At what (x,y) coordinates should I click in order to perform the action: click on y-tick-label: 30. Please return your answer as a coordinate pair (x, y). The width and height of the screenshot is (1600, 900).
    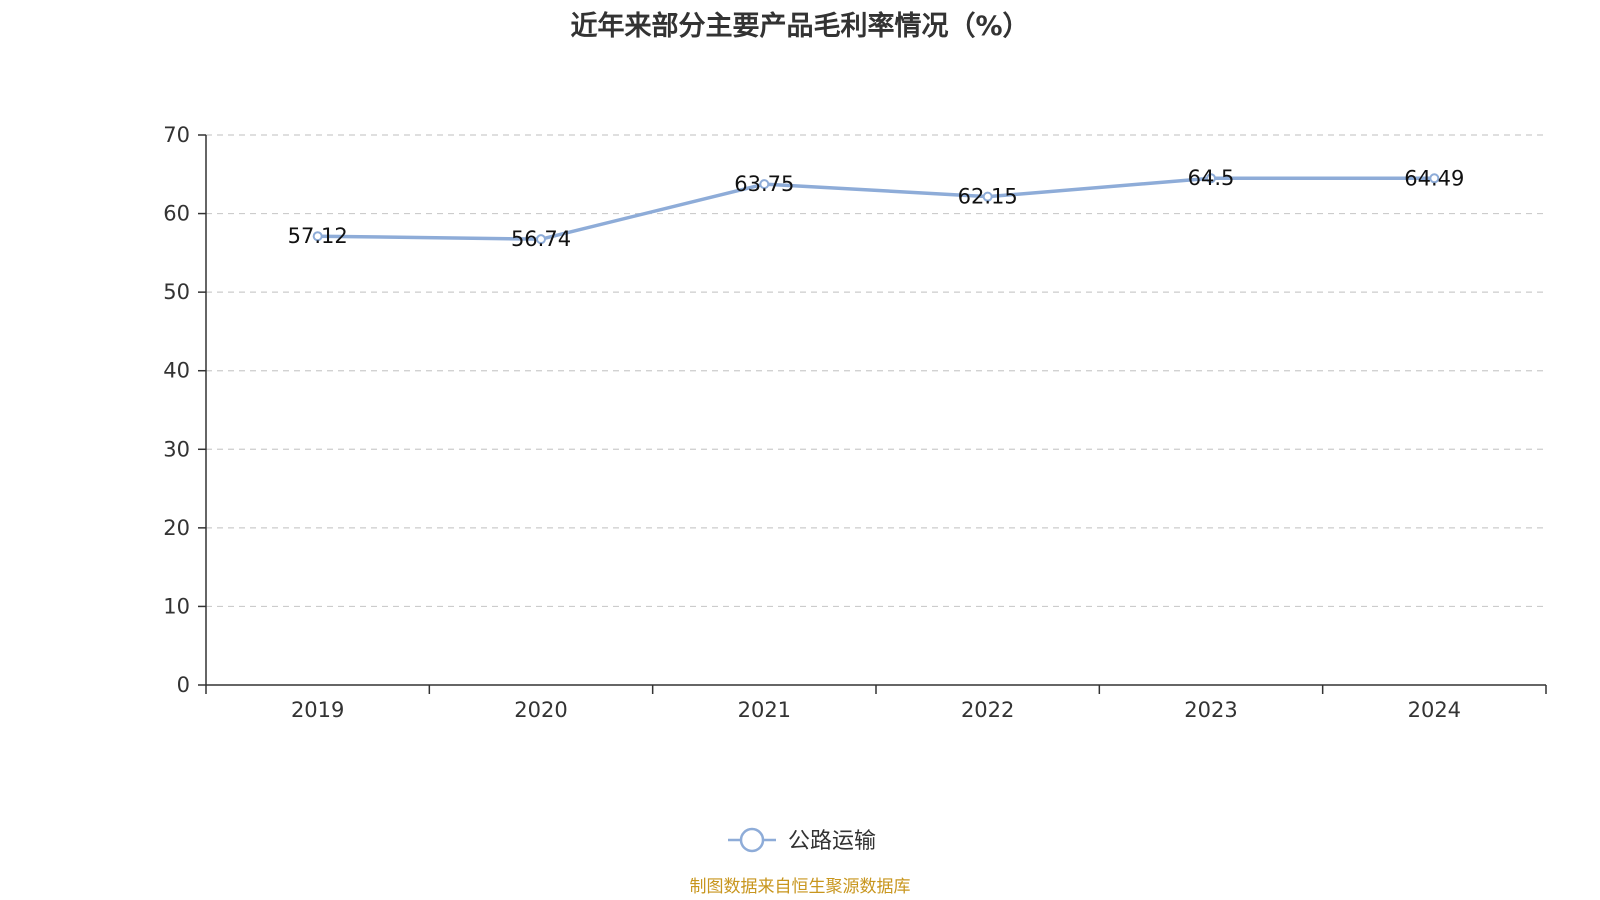
    Looking at the image, I should click on (176, 449).